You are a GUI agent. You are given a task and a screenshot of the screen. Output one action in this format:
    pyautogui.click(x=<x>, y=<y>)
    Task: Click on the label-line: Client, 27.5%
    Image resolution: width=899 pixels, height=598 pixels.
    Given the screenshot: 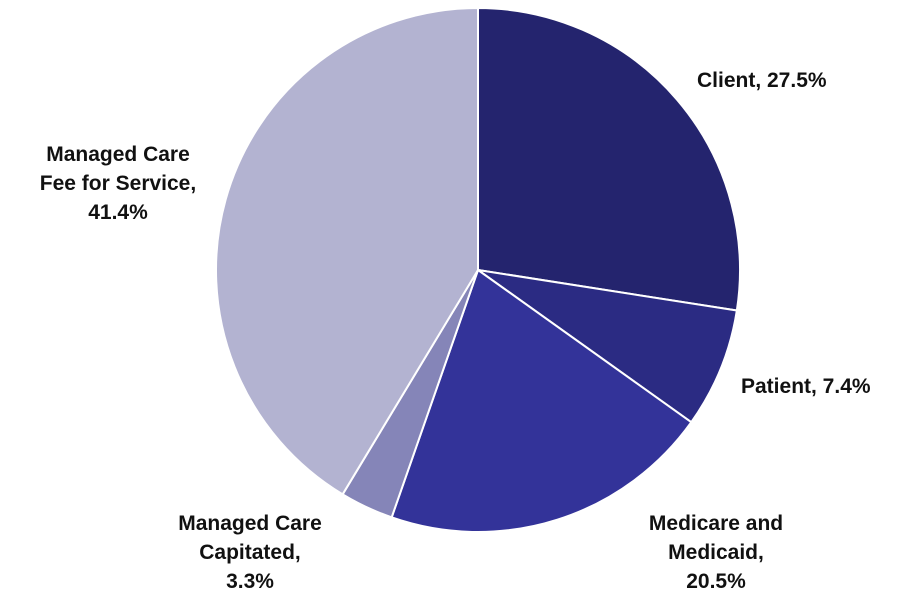 What is the action you would take?
    pyautogui.click(x=762, y=80)
    